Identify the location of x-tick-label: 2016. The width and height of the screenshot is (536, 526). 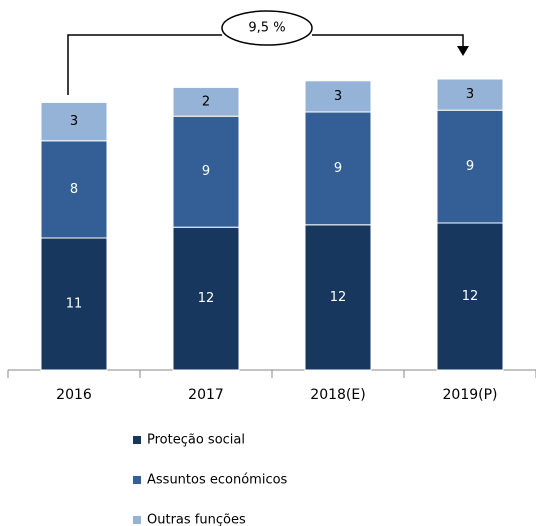
(74, 395).